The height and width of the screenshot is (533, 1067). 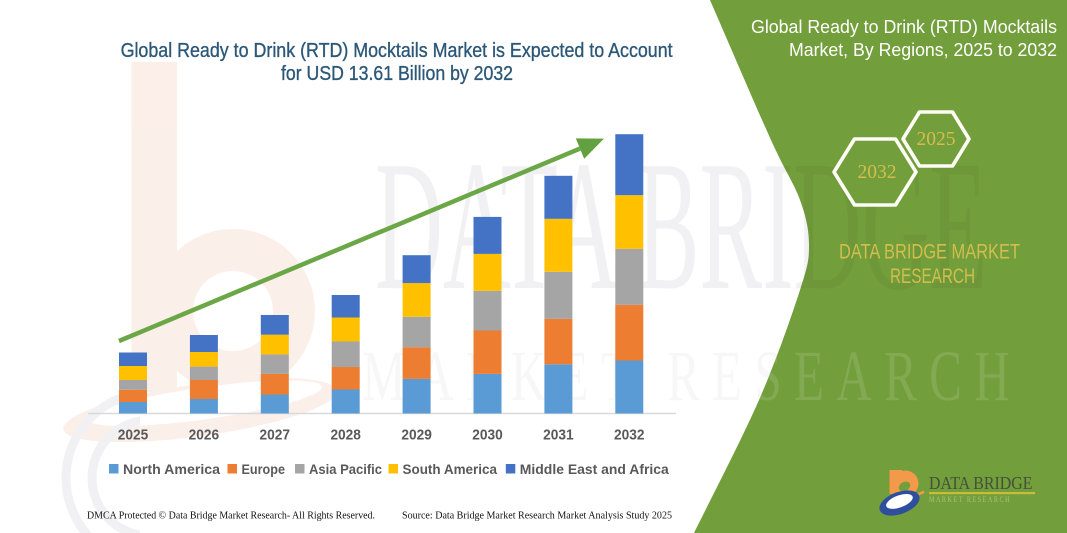 I want to click on svg-text: 2026, so click(x=204, y=435).